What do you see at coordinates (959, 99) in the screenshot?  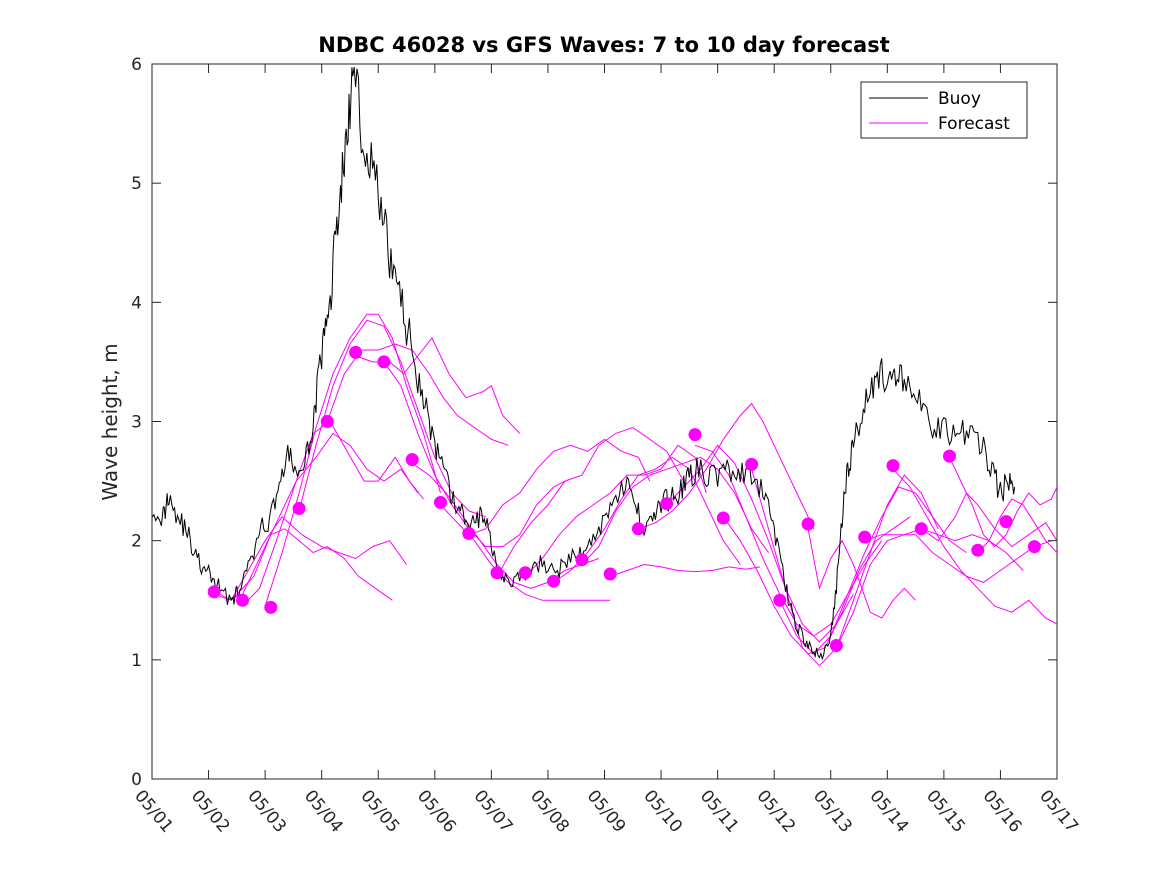 I see `legend-label-buoy: Buoy` at bounding box center [959, 99].